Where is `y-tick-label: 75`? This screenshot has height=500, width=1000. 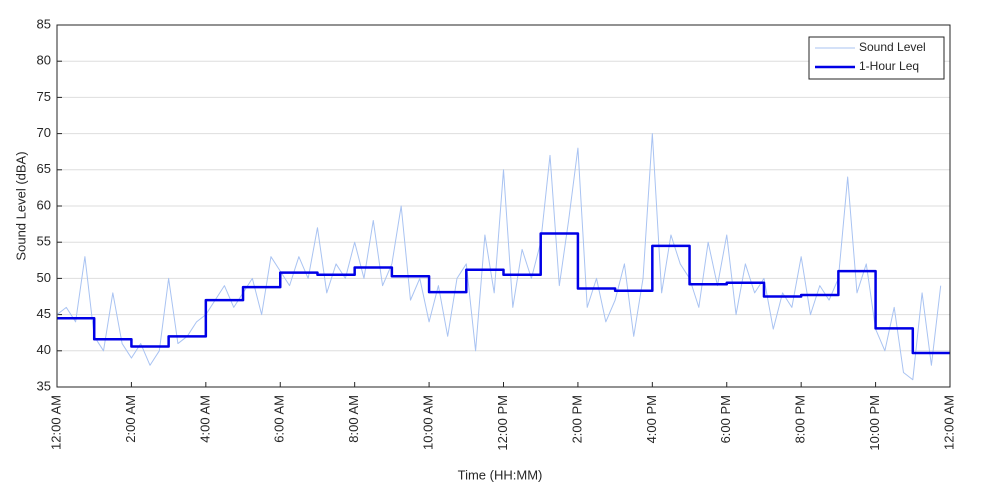
y-tick-label: 75 is located at coordinates (44, 96).